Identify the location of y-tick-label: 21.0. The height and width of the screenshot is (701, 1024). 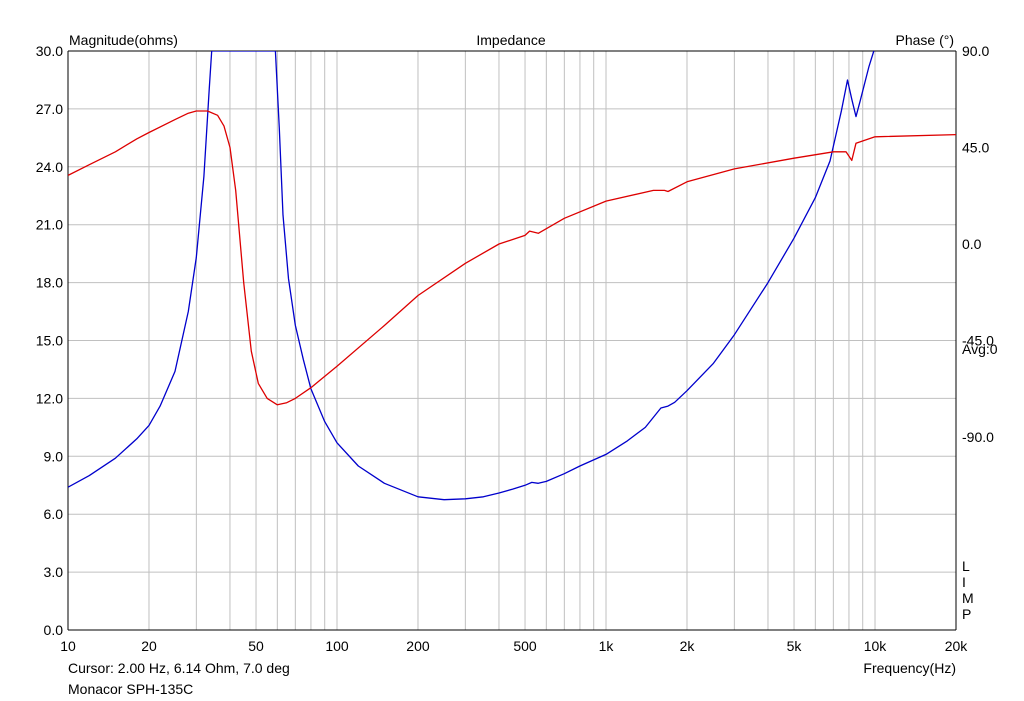
(49, 225).